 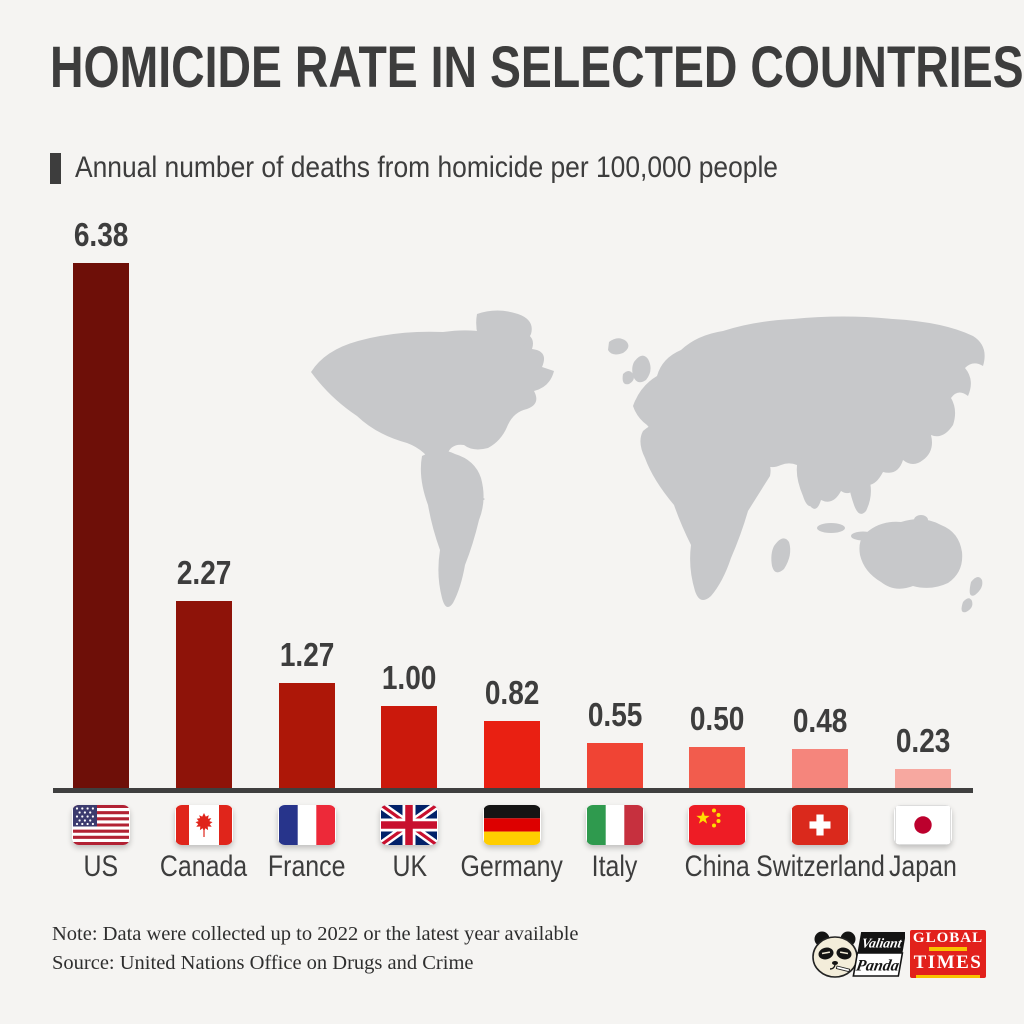 What do you see at coordinates (948, 937) in the screenshot?
I see `global-times-logo-text-top: GLOBAL` at bounding box center [948, 937].